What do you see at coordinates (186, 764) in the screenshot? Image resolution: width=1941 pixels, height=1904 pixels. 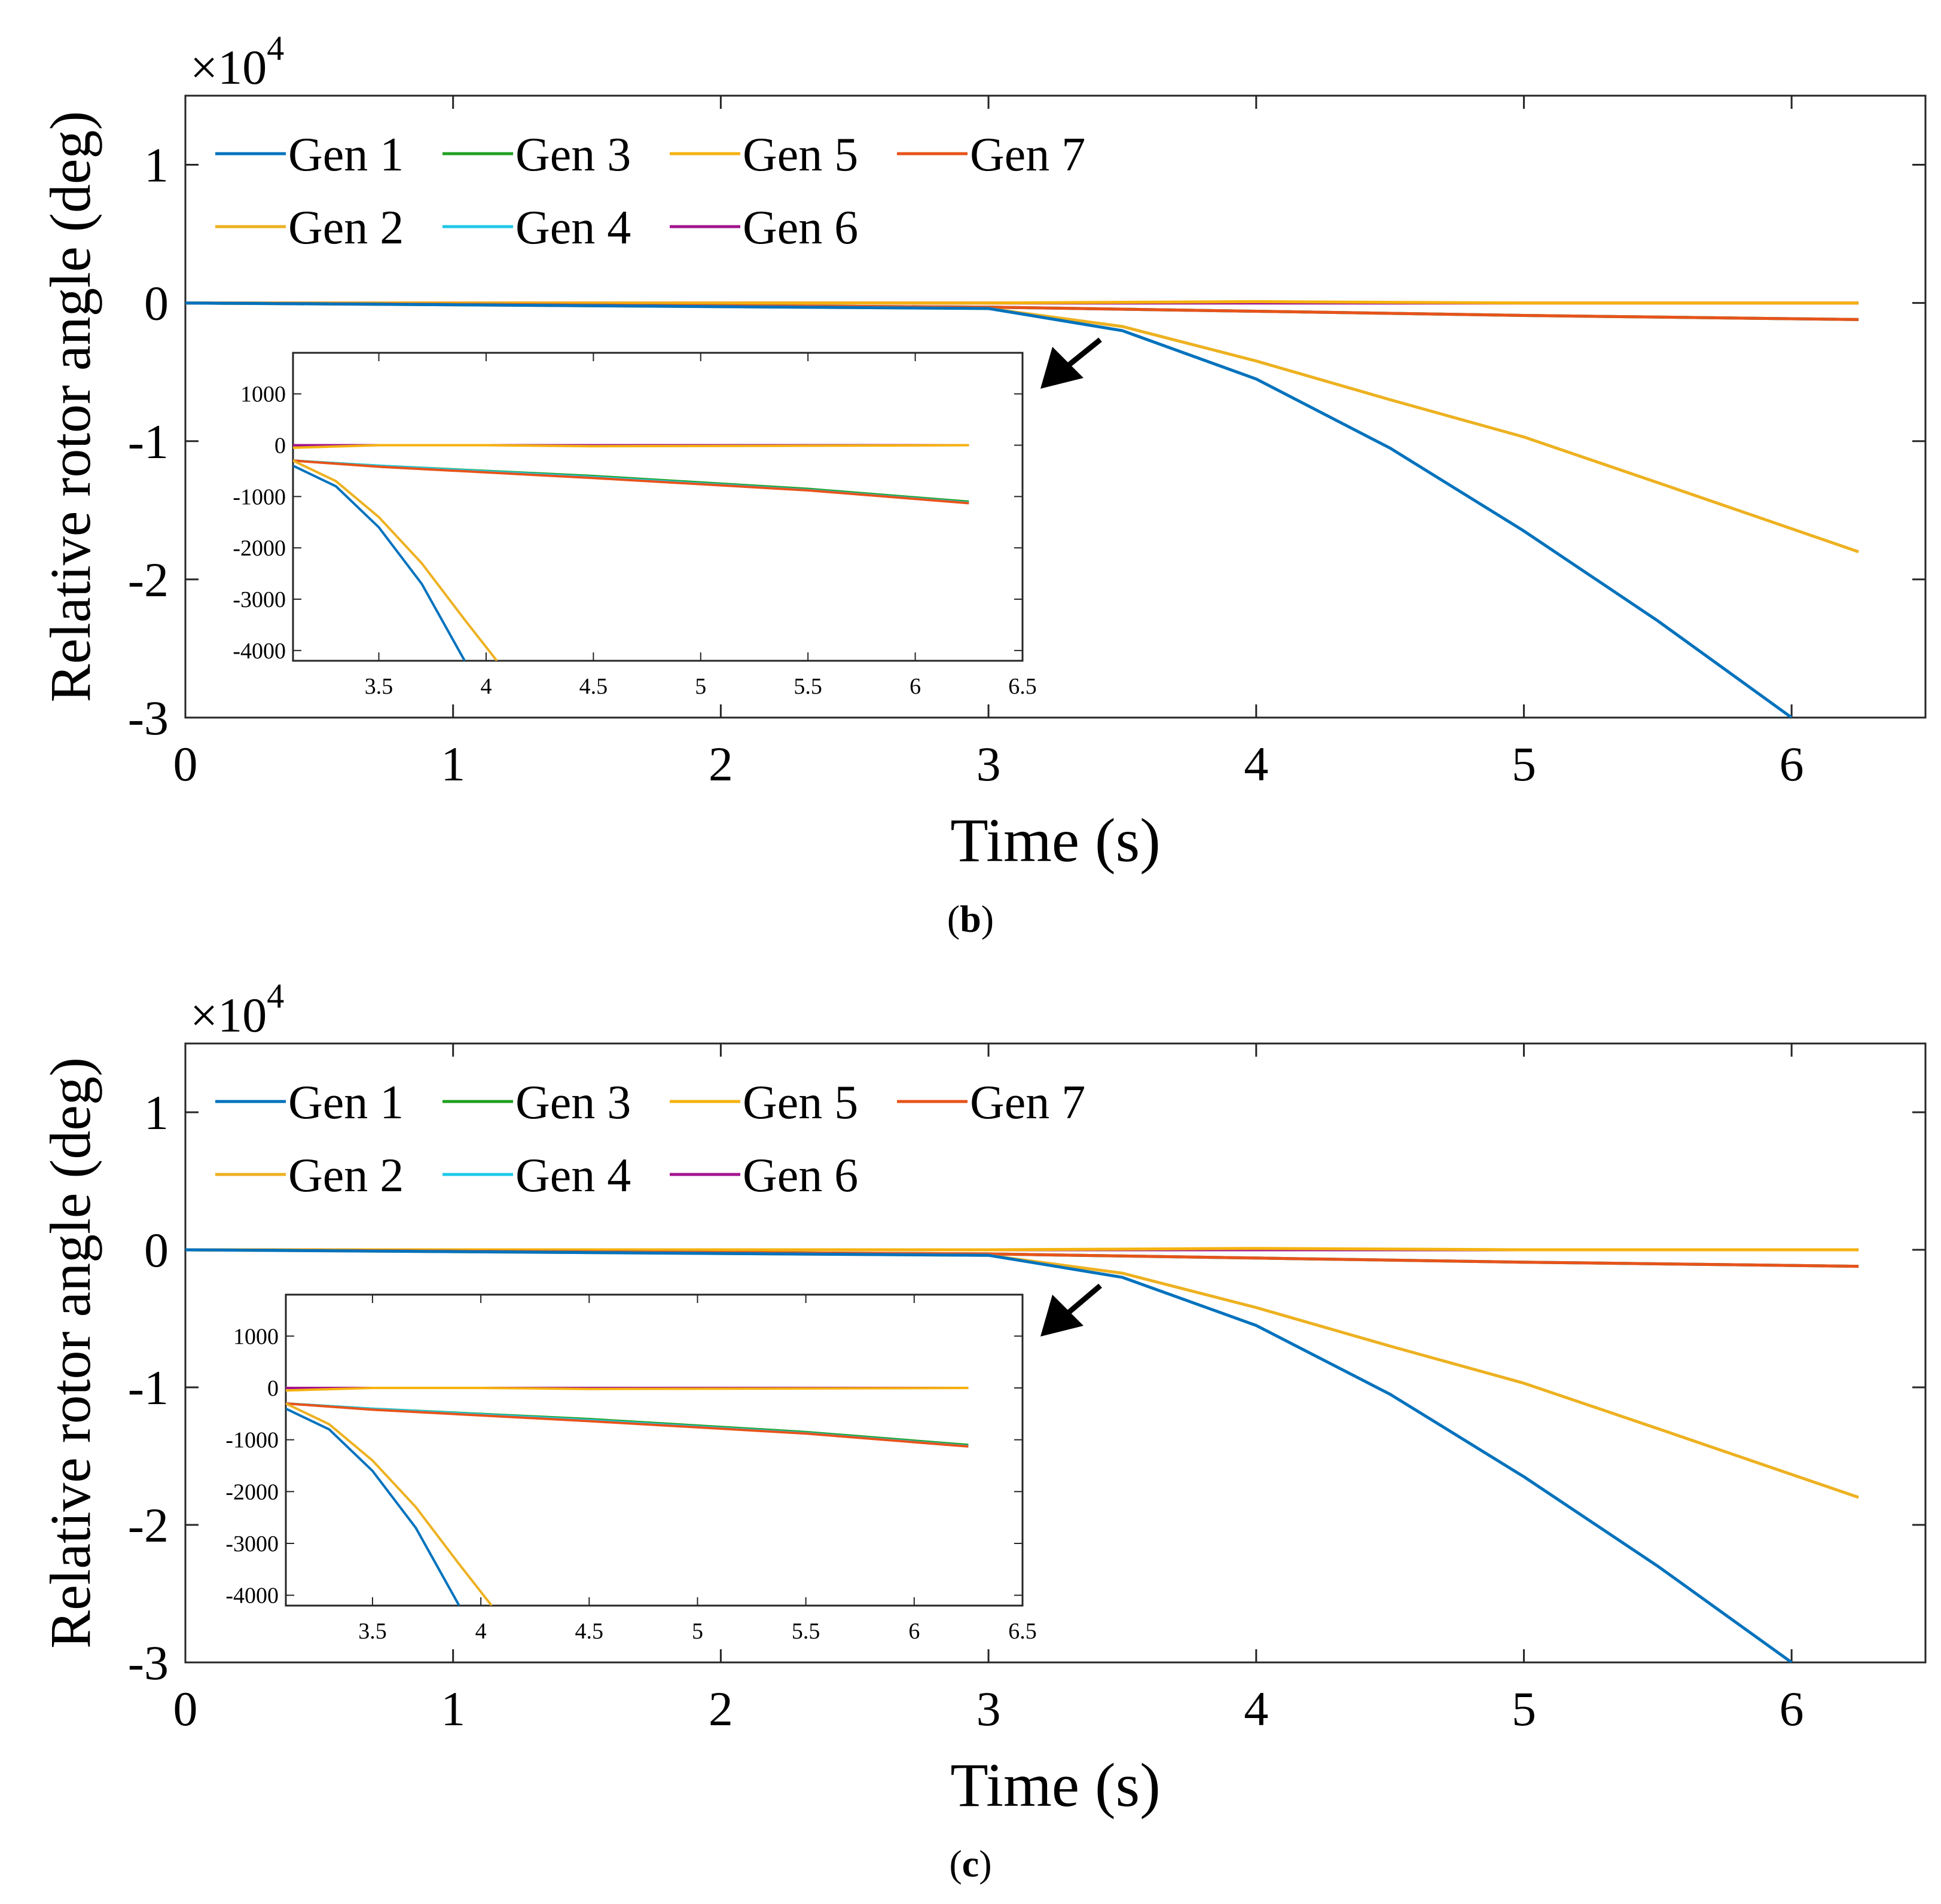 I see `x-tick-label: 0` at bounding box center [186, 764].